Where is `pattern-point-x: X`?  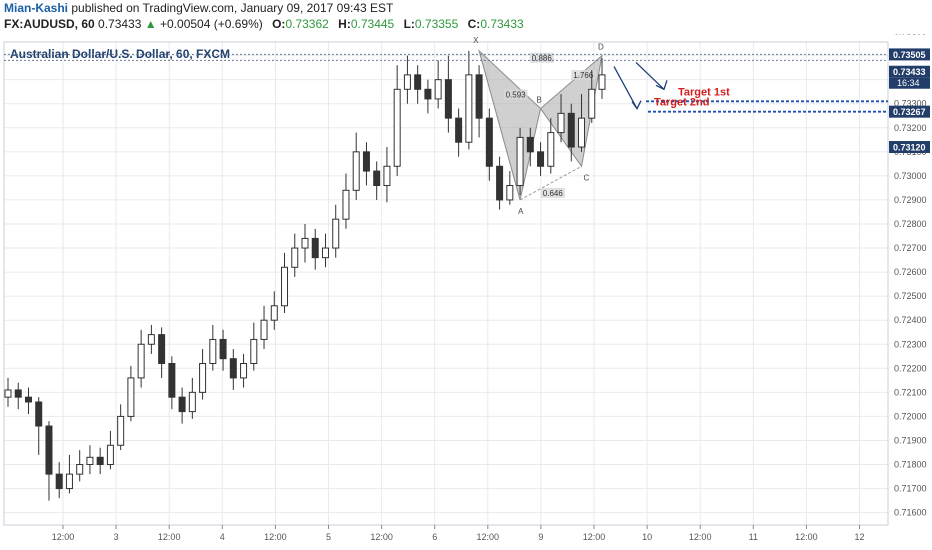 pattern-point-x: X is located at coordinates (476, 40).